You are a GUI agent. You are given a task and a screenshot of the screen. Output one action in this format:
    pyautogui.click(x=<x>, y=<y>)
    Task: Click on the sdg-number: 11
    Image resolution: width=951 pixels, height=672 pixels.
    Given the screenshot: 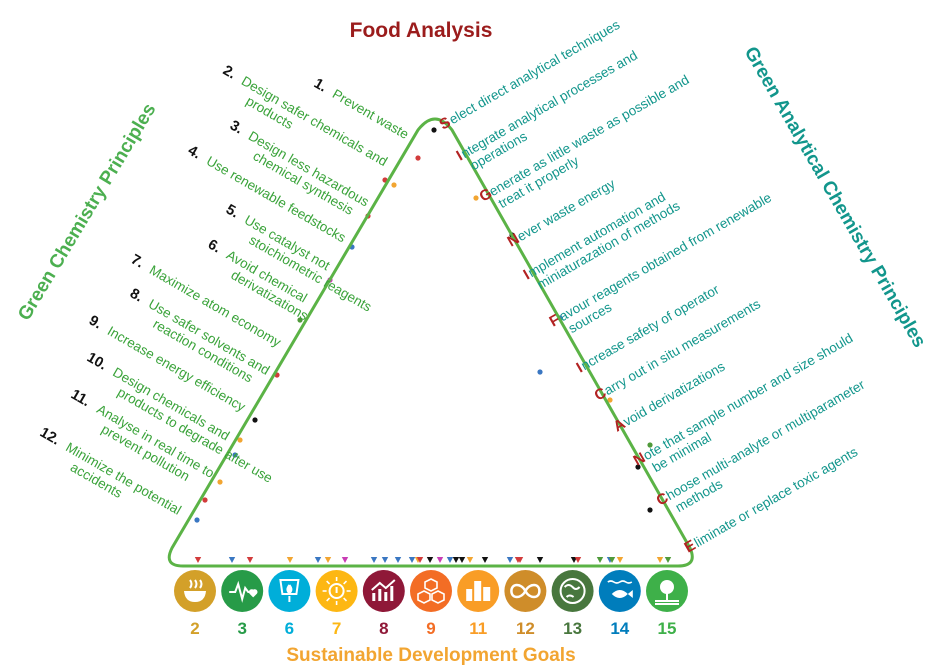 What is the action you would take?
    pyautogui.click(x=478, y=628)
    